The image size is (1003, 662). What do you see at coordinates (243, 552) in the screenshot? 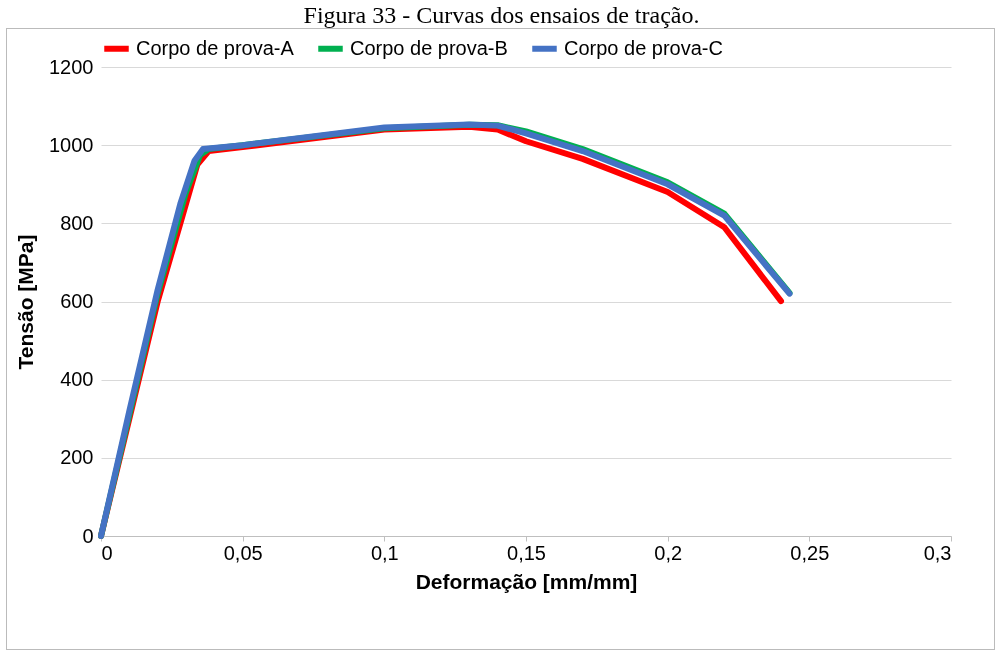
I see `x-tick-label: 0,05` at bounding box center [243, 552].